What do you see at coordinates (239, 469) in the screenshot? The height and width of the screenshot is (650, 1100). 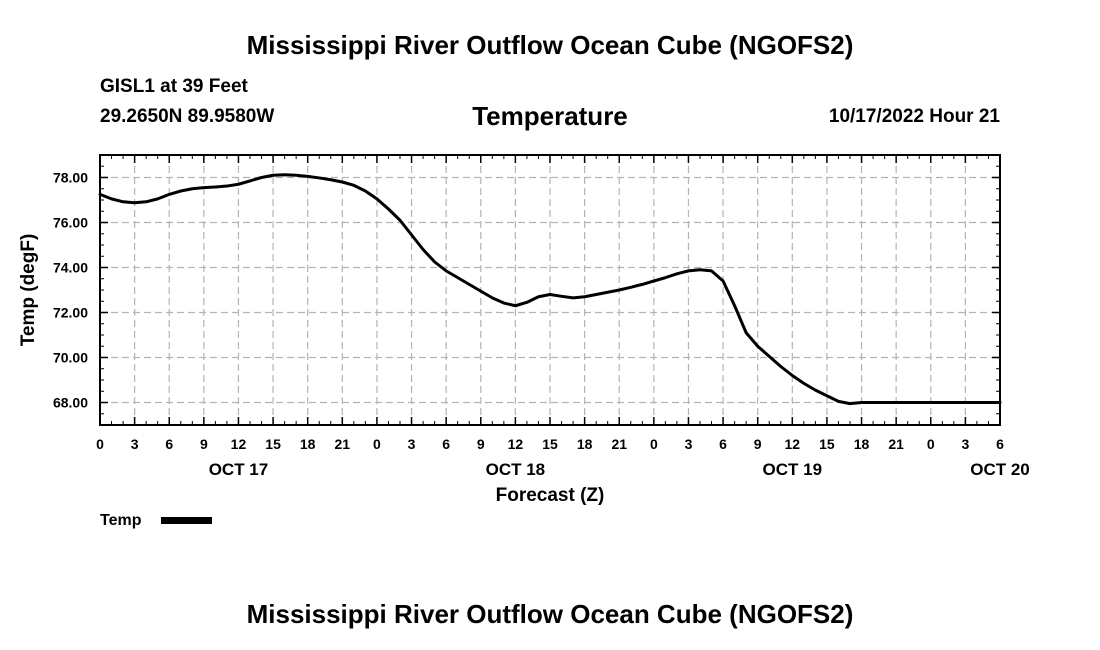 I see `day-label: OCT 17` at bounding box center [239, 469].